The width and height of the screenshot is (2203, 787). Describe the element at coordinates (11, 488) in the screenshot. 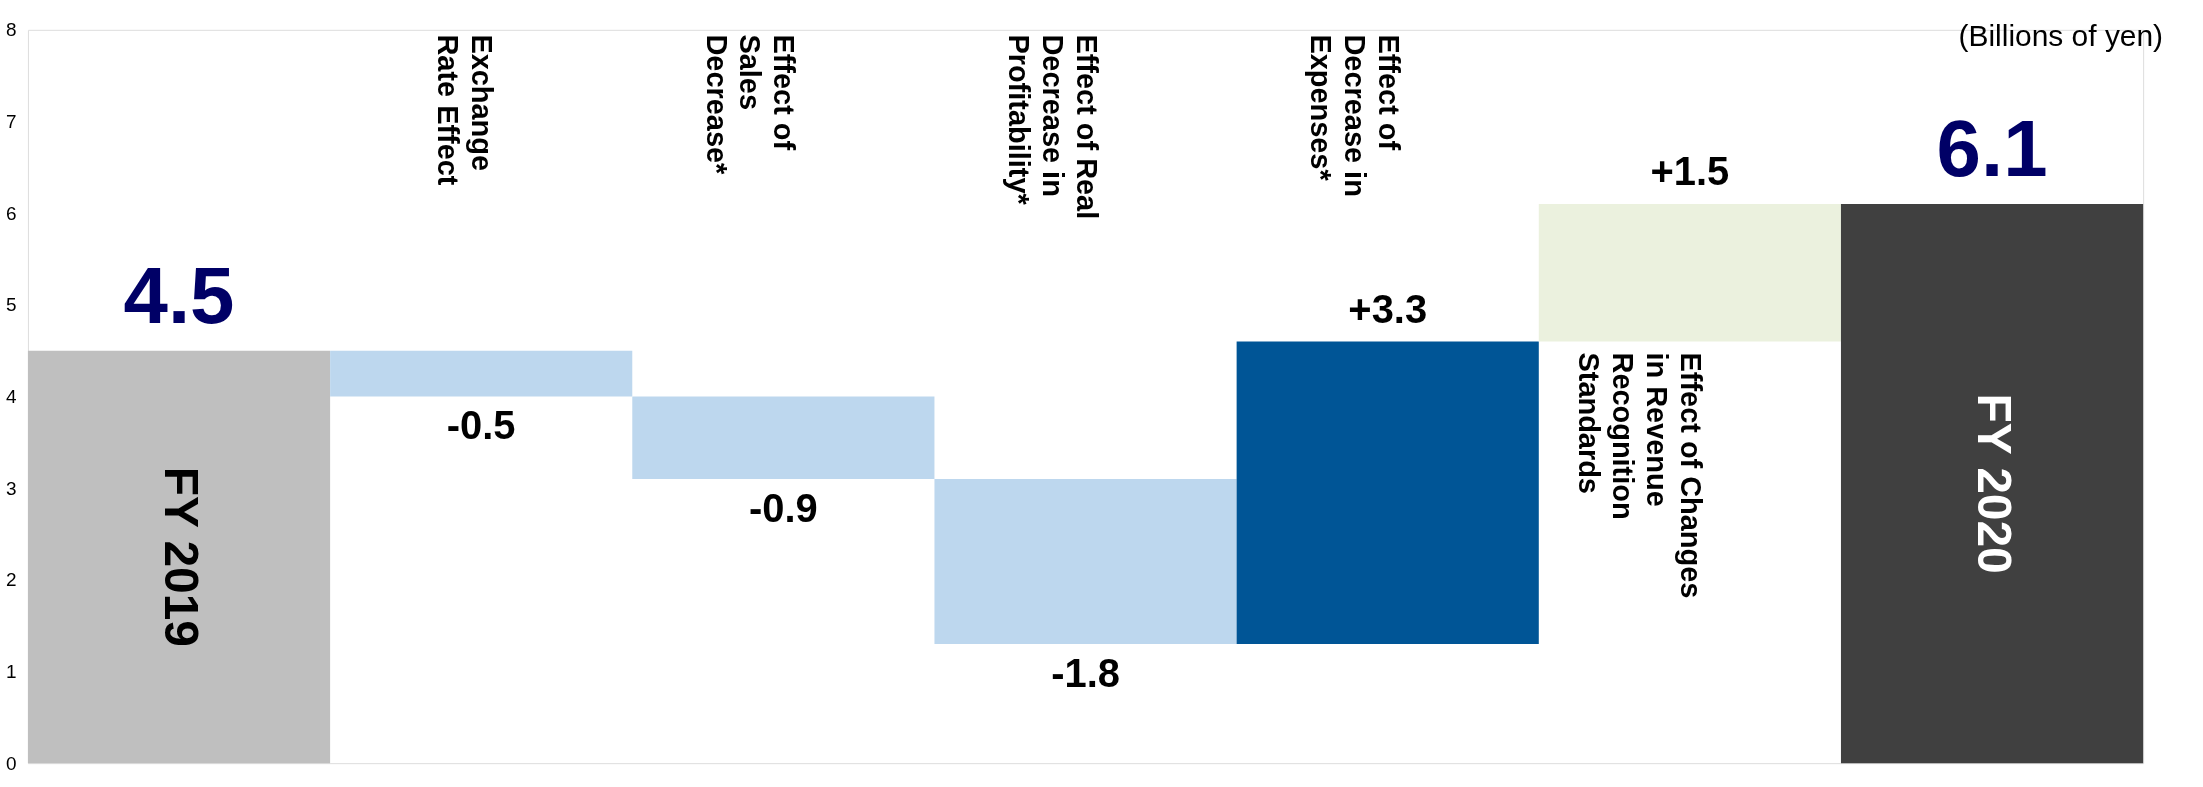

I see `y-tick-label: 3` at that location.